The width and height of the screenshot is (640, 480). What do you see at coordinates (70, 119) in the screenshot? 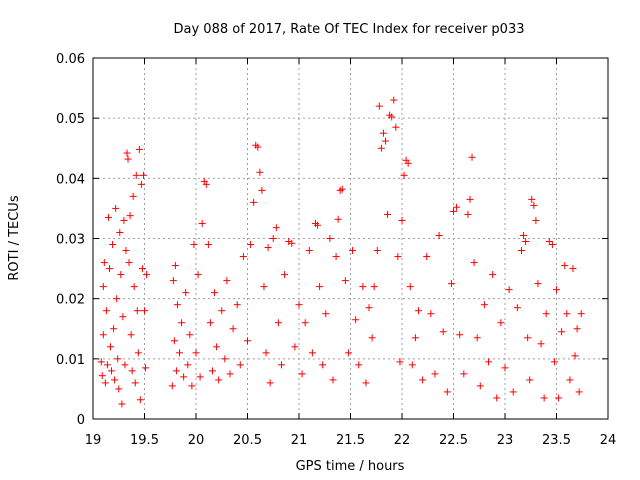
I see `y-tick-label: 0.05` at bounding box center [70, 119].